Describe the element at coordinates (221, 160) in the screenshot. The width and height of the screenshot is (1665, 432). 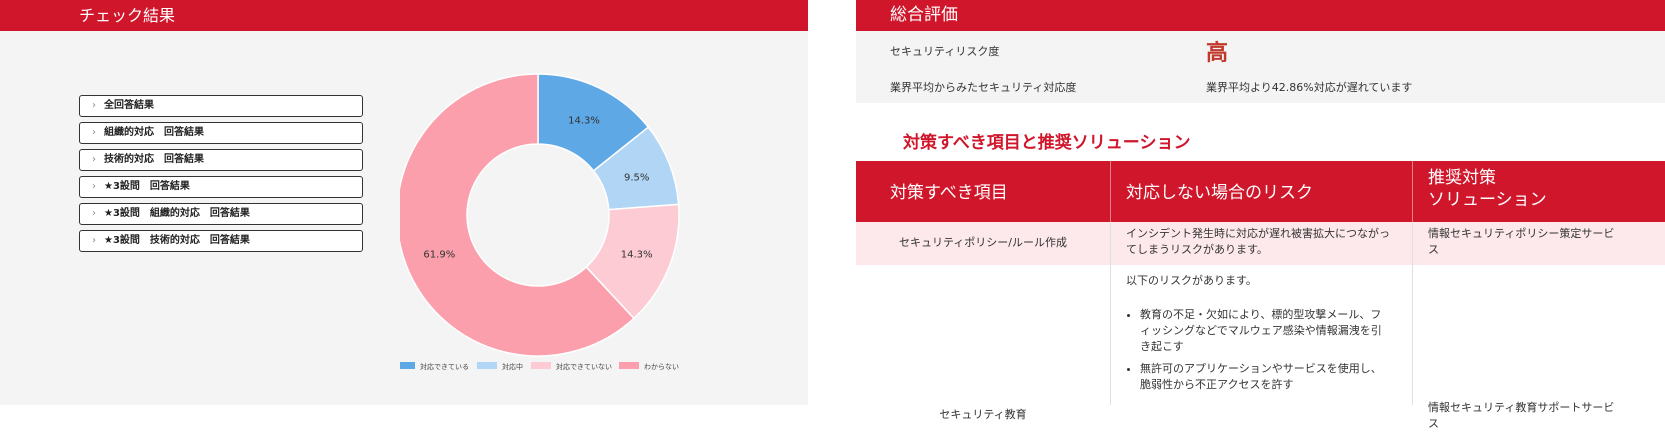
I see `accordion-technical-results: › 技術的対応 回答結果` at that location.